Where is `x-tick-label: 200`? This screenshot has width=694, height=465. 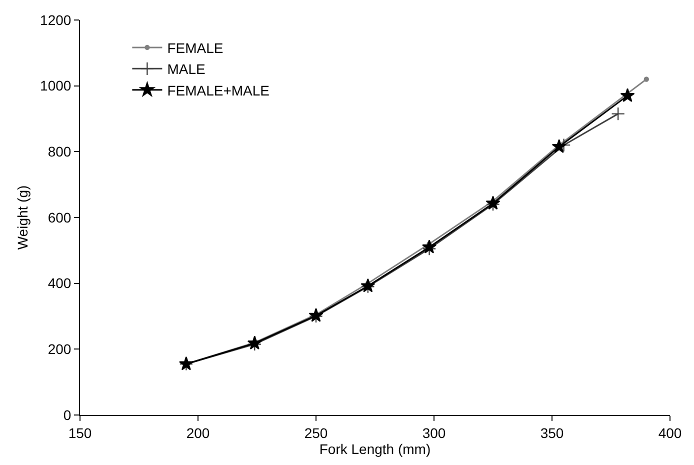 x-tick-label: 200 is located at coordinates (198, 432).